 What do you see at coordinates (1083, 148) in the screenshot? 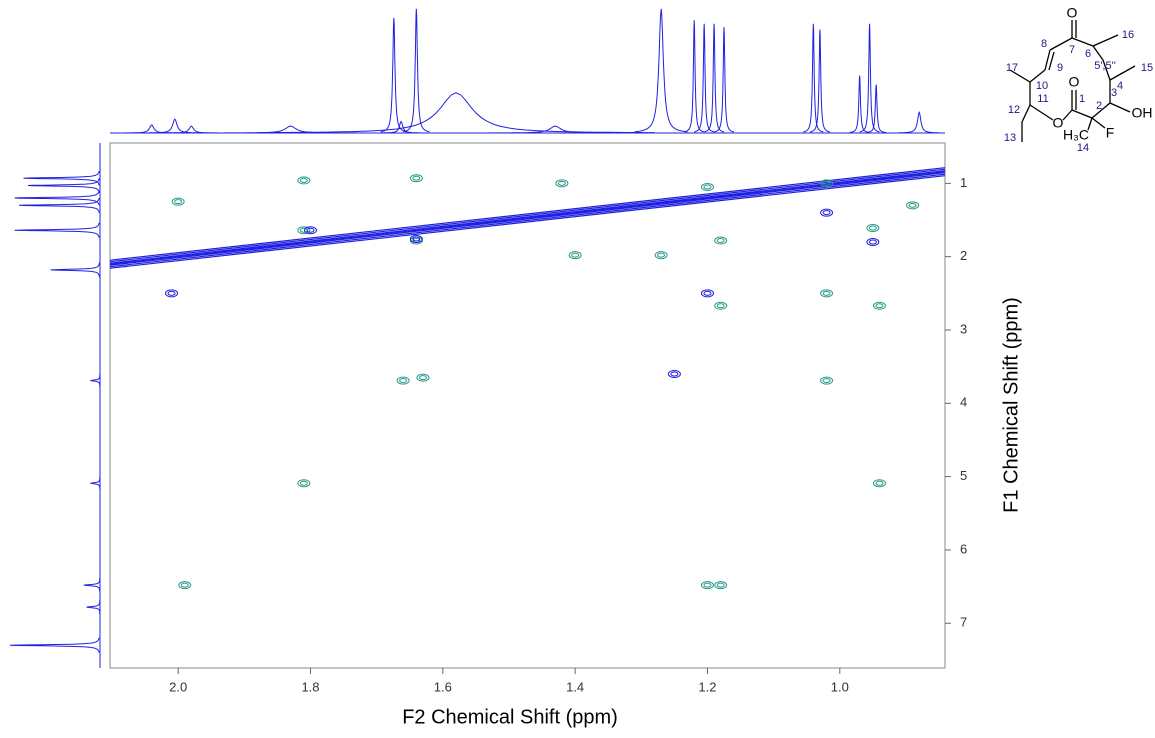
I see `atom-number: 14` at bounding box center [1083, 148].